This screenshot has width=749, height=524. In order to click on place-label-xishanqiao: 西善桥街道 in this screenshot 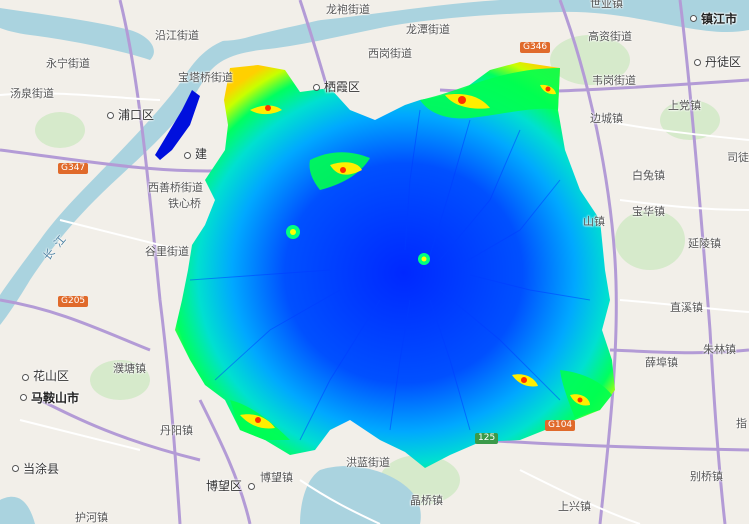, I will do `click(175, 187)`.